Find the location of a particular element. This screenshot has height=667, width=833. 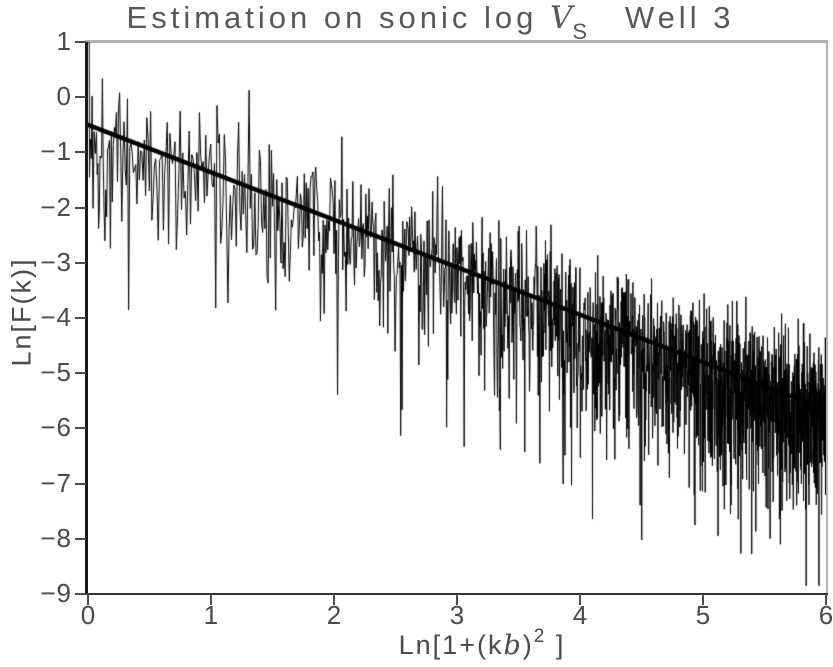

x-axis-label-exponent: 2 is located at coordinates (540, 636).